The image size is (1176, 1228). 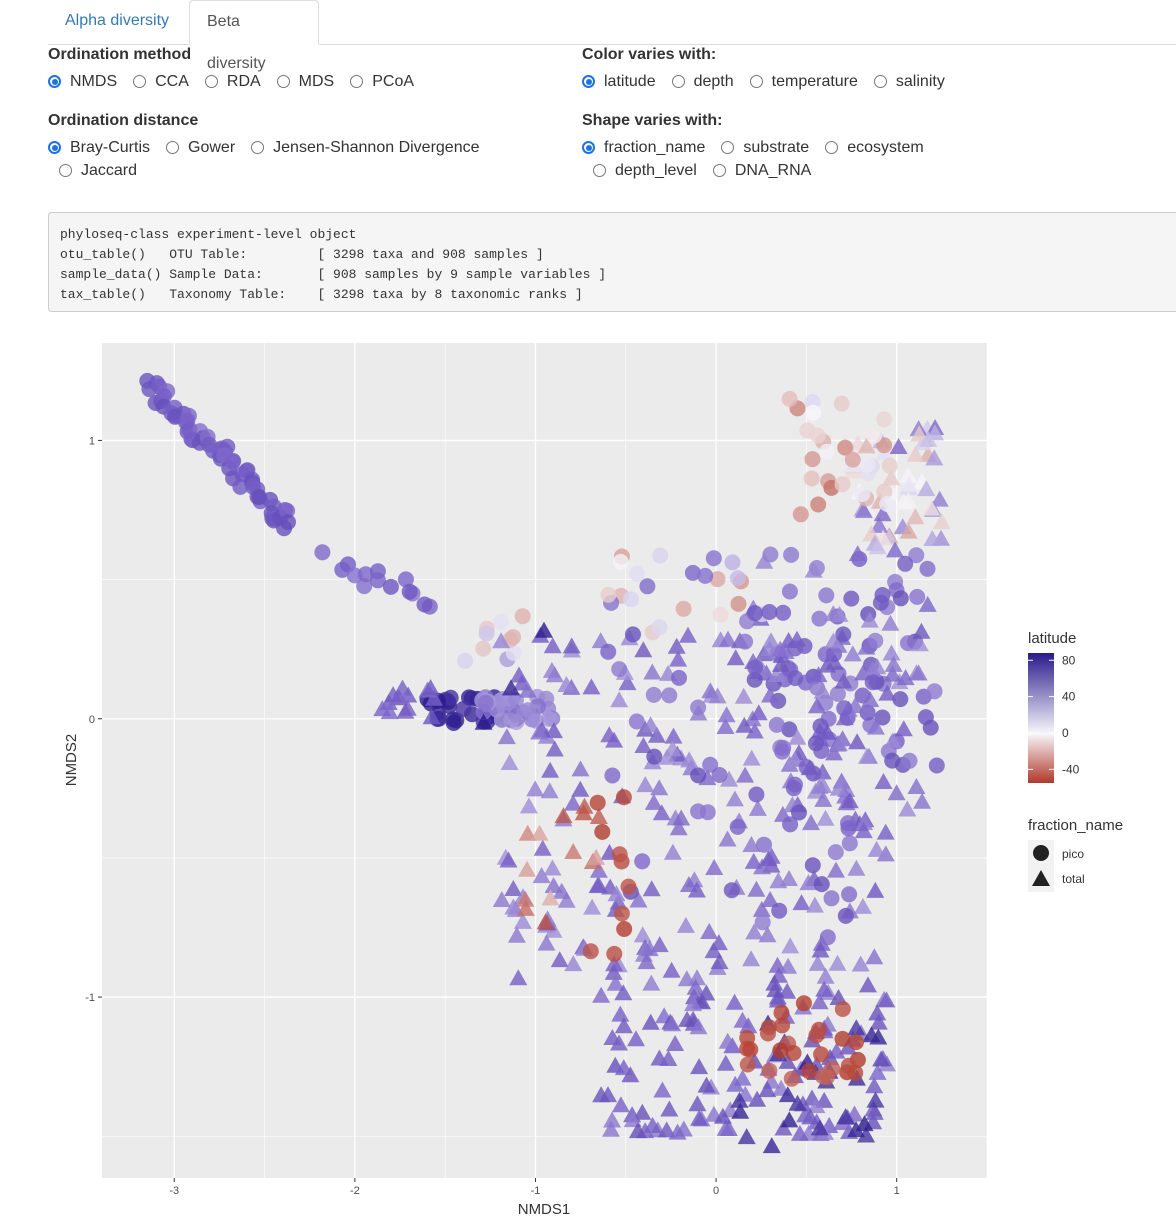 I want to click on tab-beta-diversity: Beta diversity, so click(x=254, y=36).